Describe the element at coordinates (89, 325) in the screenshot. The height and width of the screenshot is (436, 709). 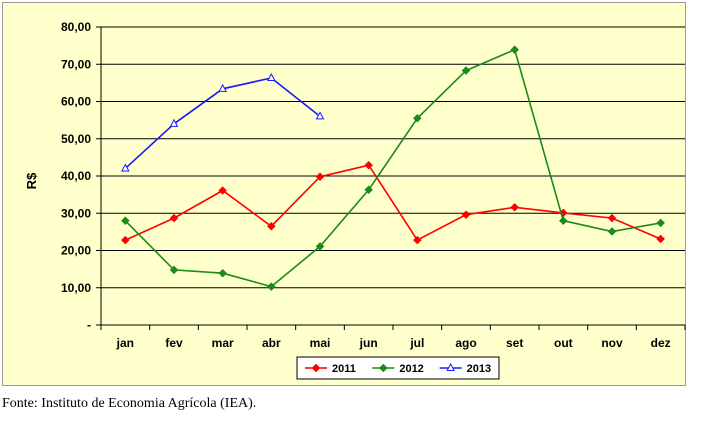
I see `y-tick-label-0: -` at that location.